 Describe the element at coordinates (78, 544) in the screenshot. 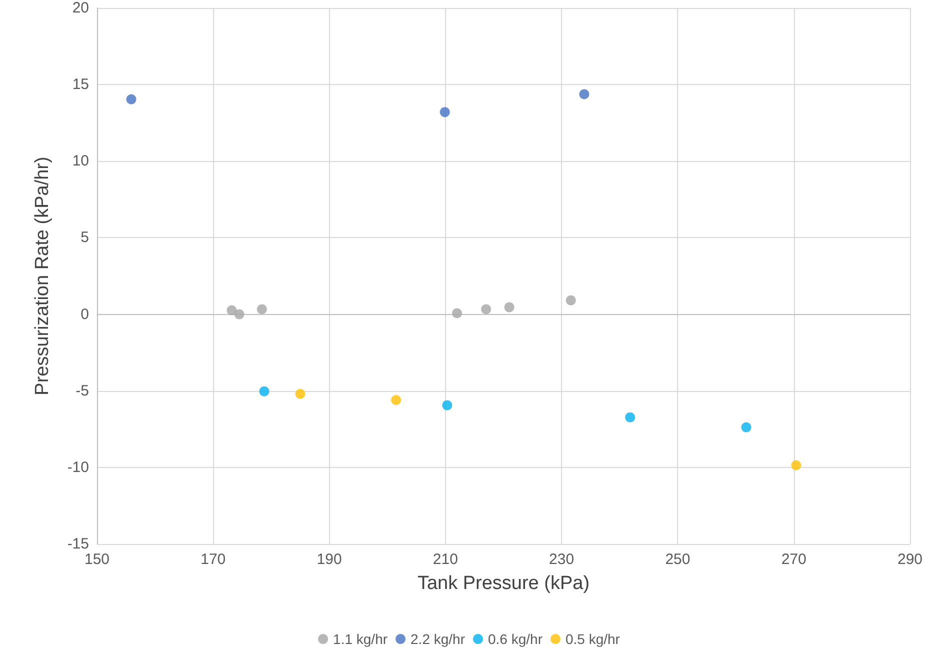

I see `y-tick-label: -15` at that location.